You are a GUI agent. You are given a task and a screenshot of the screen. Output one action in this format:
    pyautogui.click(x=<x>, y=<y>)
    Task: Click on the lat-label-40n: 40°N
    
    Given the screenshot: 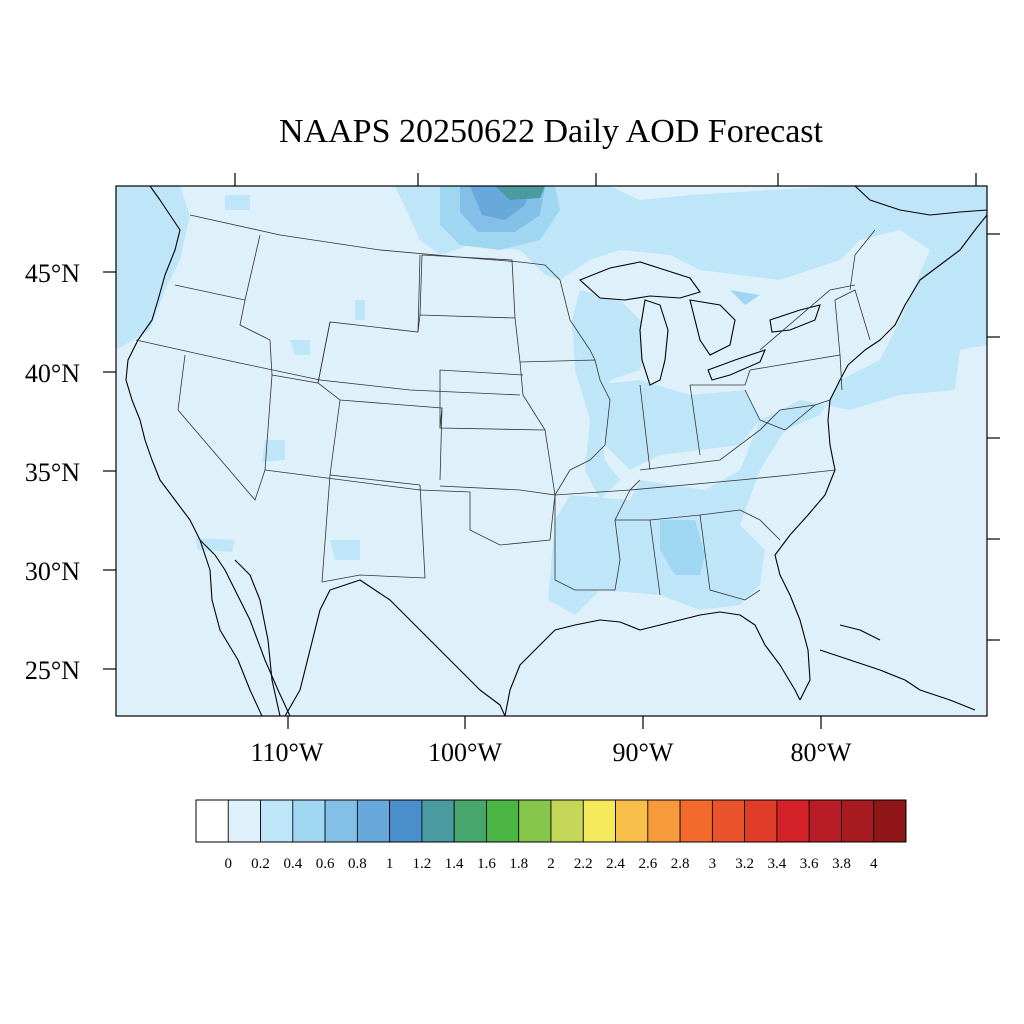 What is the action you would take?
    pyautogui.click(x=52, y=373)
    